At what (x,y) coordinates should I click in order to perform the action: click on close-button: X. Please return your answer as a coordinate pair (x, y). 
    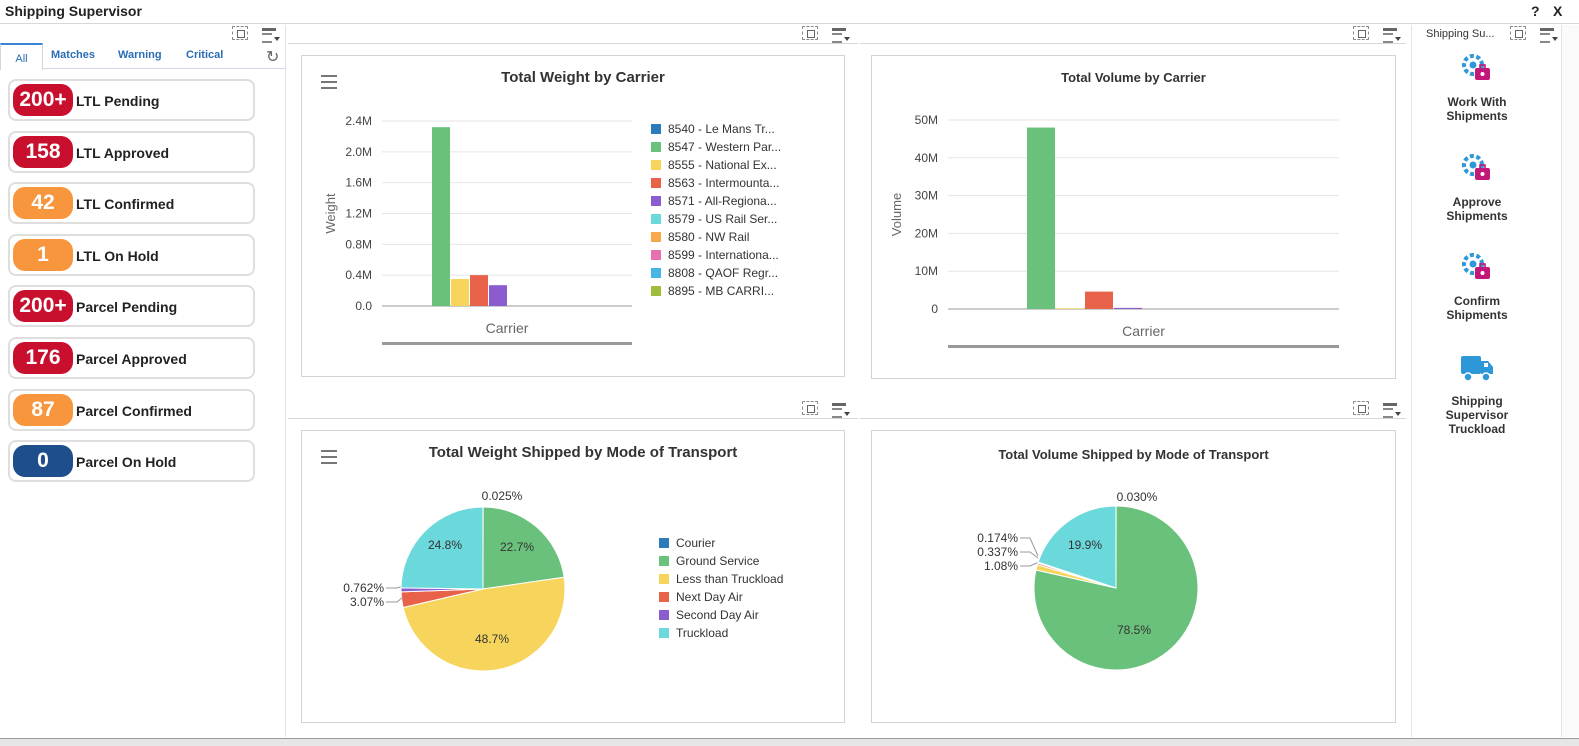
    Looking at the image, I should click on (1558, 11).